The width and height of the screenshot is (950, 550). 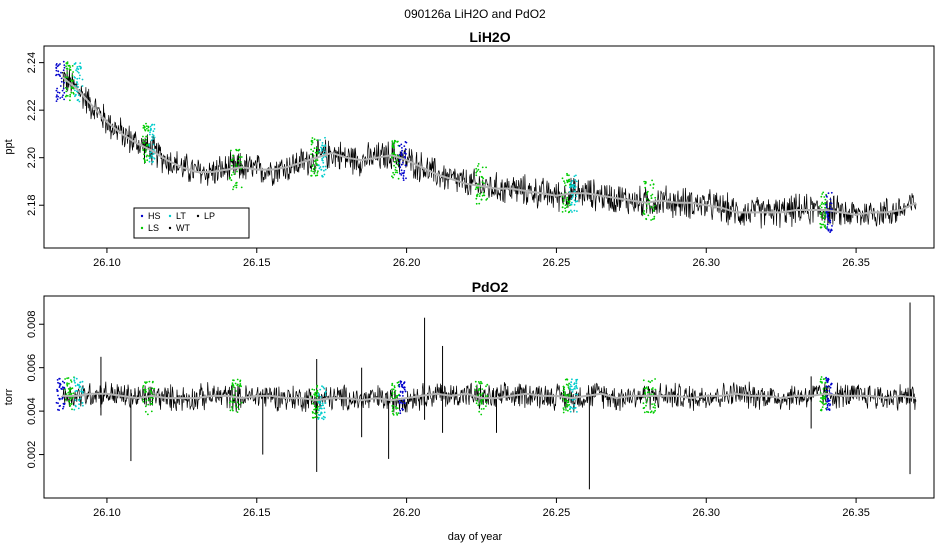 I want to click on legend-marker, so click(x=170, y=228).